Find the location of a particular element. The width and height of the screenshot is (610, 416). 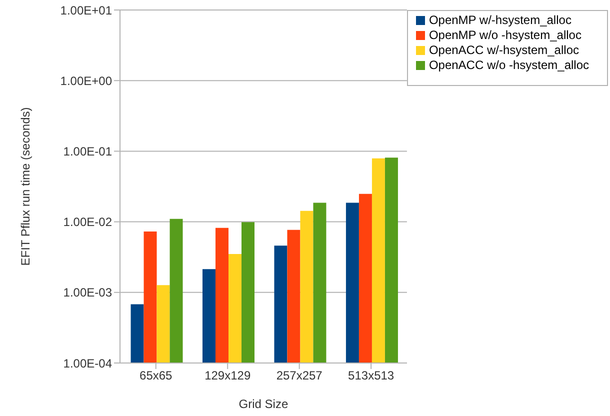

x-axis-title: Grid Size is located at coordinates (263, 404).